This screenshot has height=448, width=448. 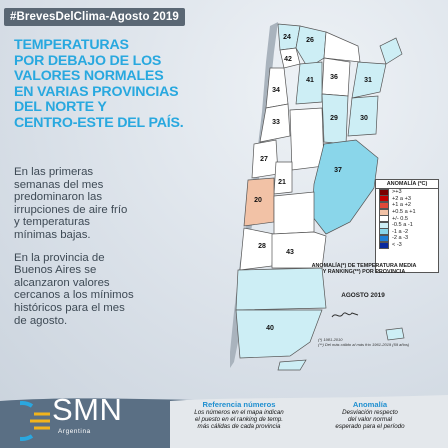 What do you see at coordinates (342, 47) in the screenshot?
I see `province-formosa` at bounding box center [342, 47].